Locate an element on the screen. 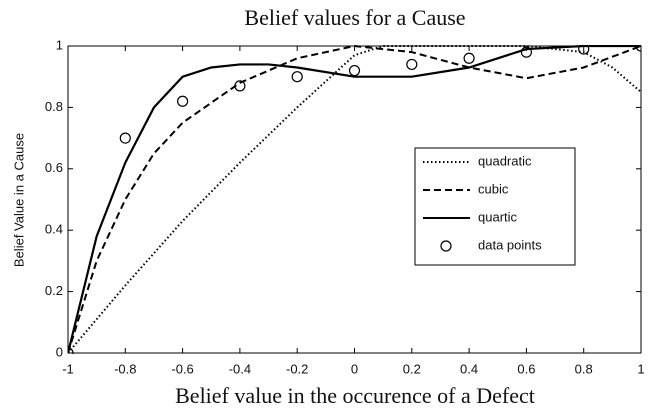  x-tick-label: -1 is located at coordinates (68, 368).